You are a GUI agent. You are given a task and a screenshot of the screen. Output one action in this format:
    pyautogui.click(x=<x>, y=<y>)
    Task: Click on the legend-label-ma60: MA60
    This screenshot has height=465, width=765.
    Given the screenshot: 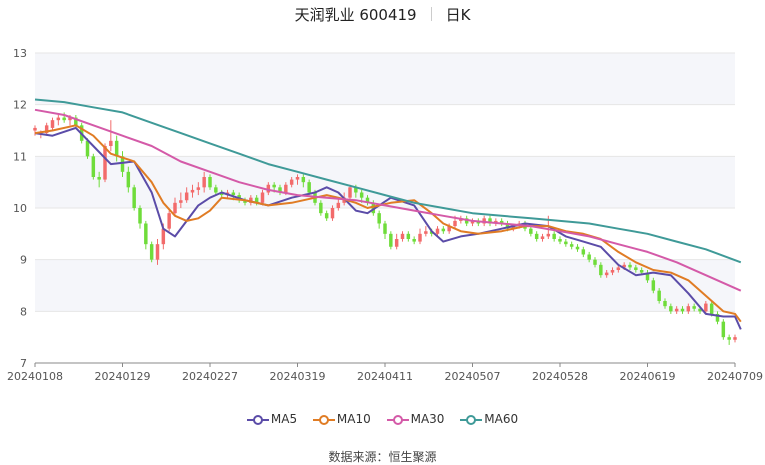 What is the action you would take?
    pyautogui.click(x=501, y=419)
    